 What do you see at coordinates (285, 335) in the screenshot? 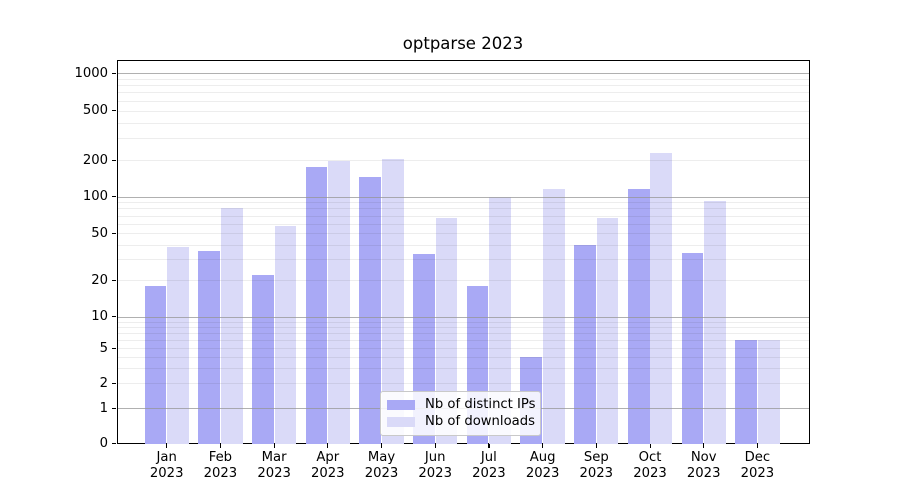
I see `bar-downloads-mar` at bounding box center [285, 335].